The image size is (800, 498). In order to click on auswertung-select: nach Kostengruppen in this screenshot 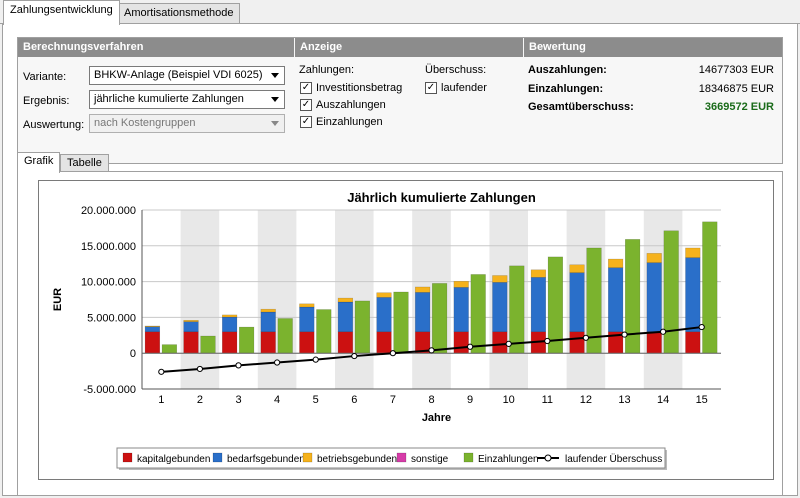, I will do `click(187, 123)`.